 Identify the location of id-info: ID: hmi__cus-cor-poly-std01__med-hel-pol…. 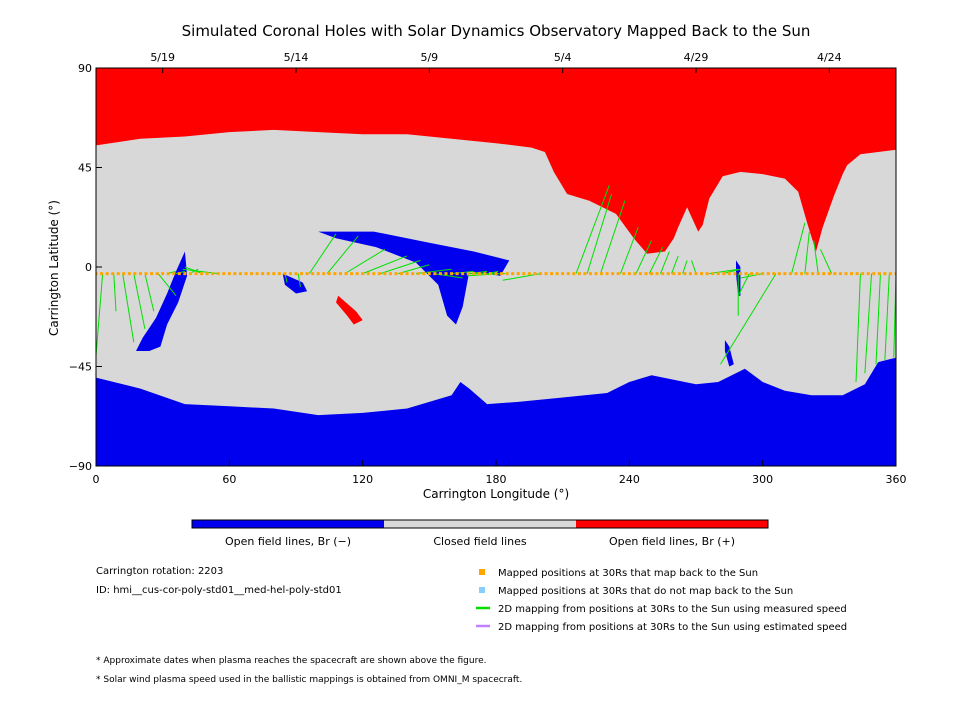
(219, 590).